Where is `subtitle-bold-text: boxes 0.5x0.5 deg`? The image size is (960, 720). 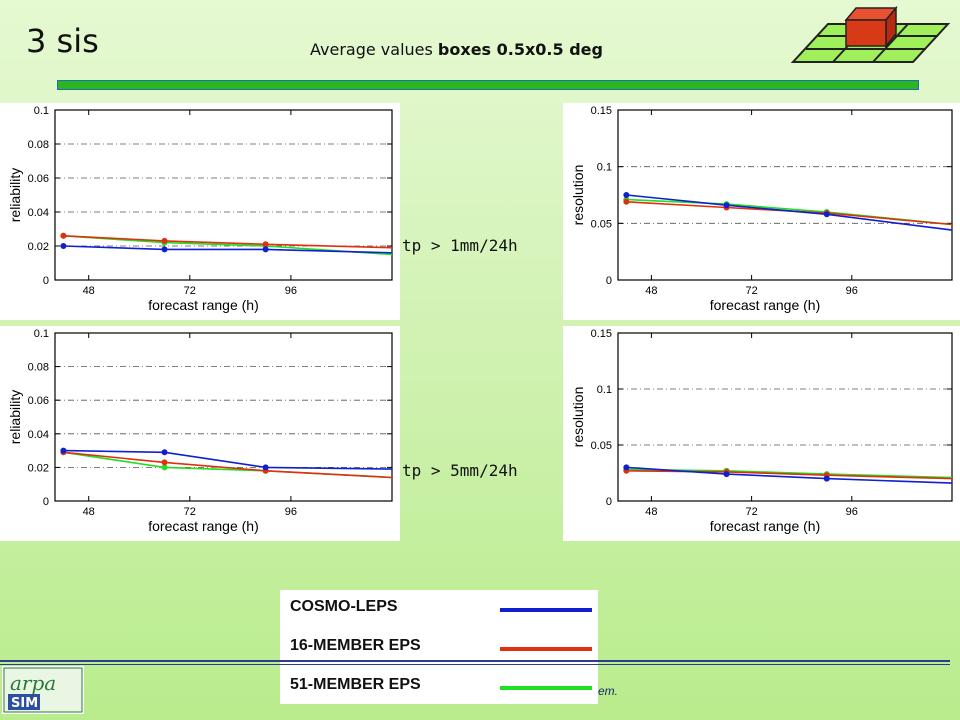 subtitle-bold-text: boxes 0.5x0.5 deg is located at coordinates (520, 49).